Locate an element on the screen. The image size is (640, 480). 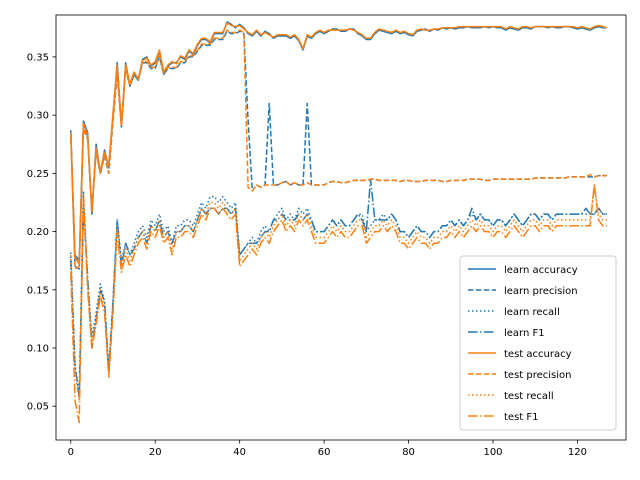
legend-label: learn accuracy is located at coordinates (541, 270).